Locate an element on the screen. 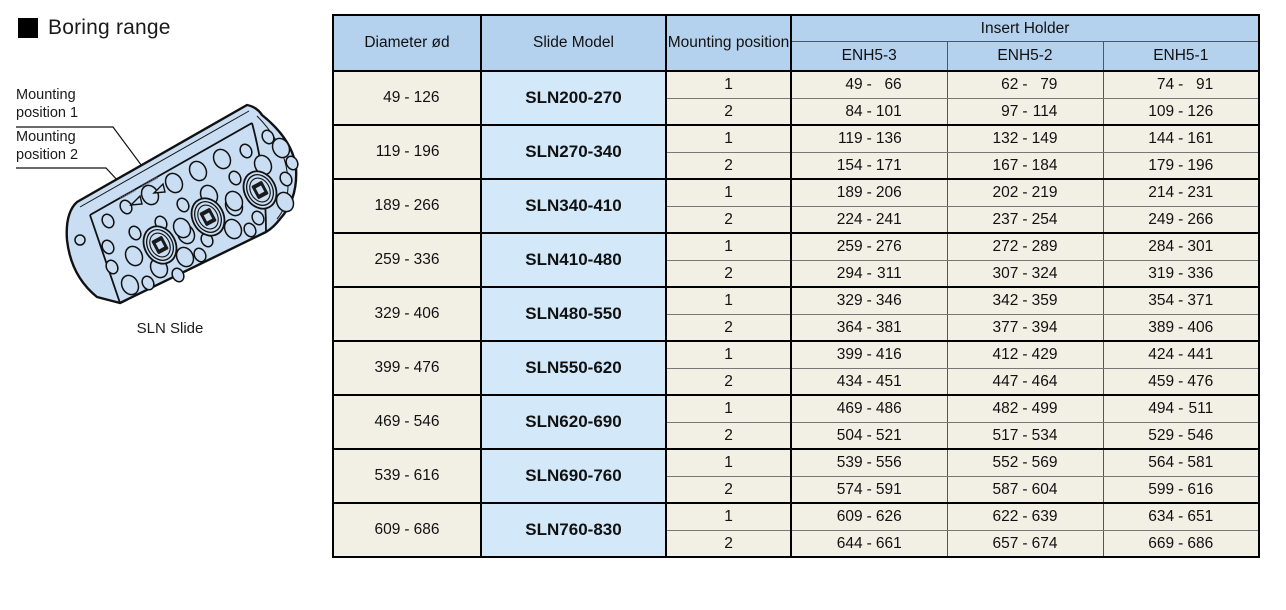  range-value: 206 is located at coordinates (888, 193).